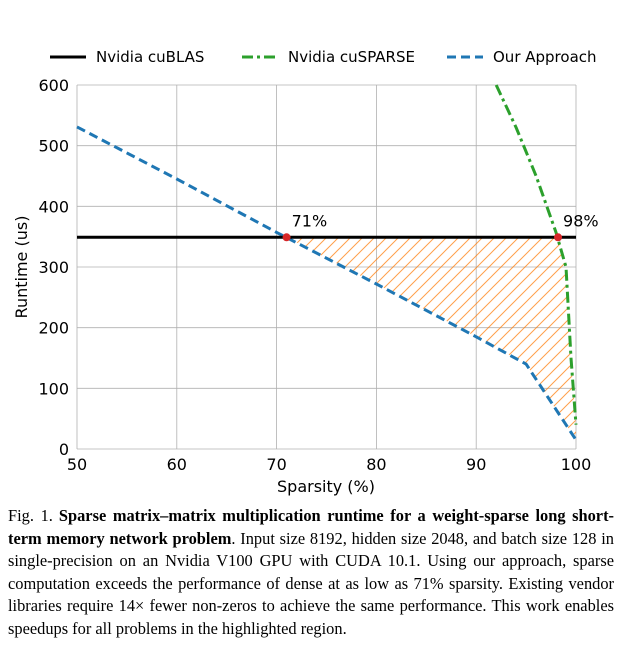  I want to click on x-tick-labels: 50 60 70 80 90 100, so click(329, 464).